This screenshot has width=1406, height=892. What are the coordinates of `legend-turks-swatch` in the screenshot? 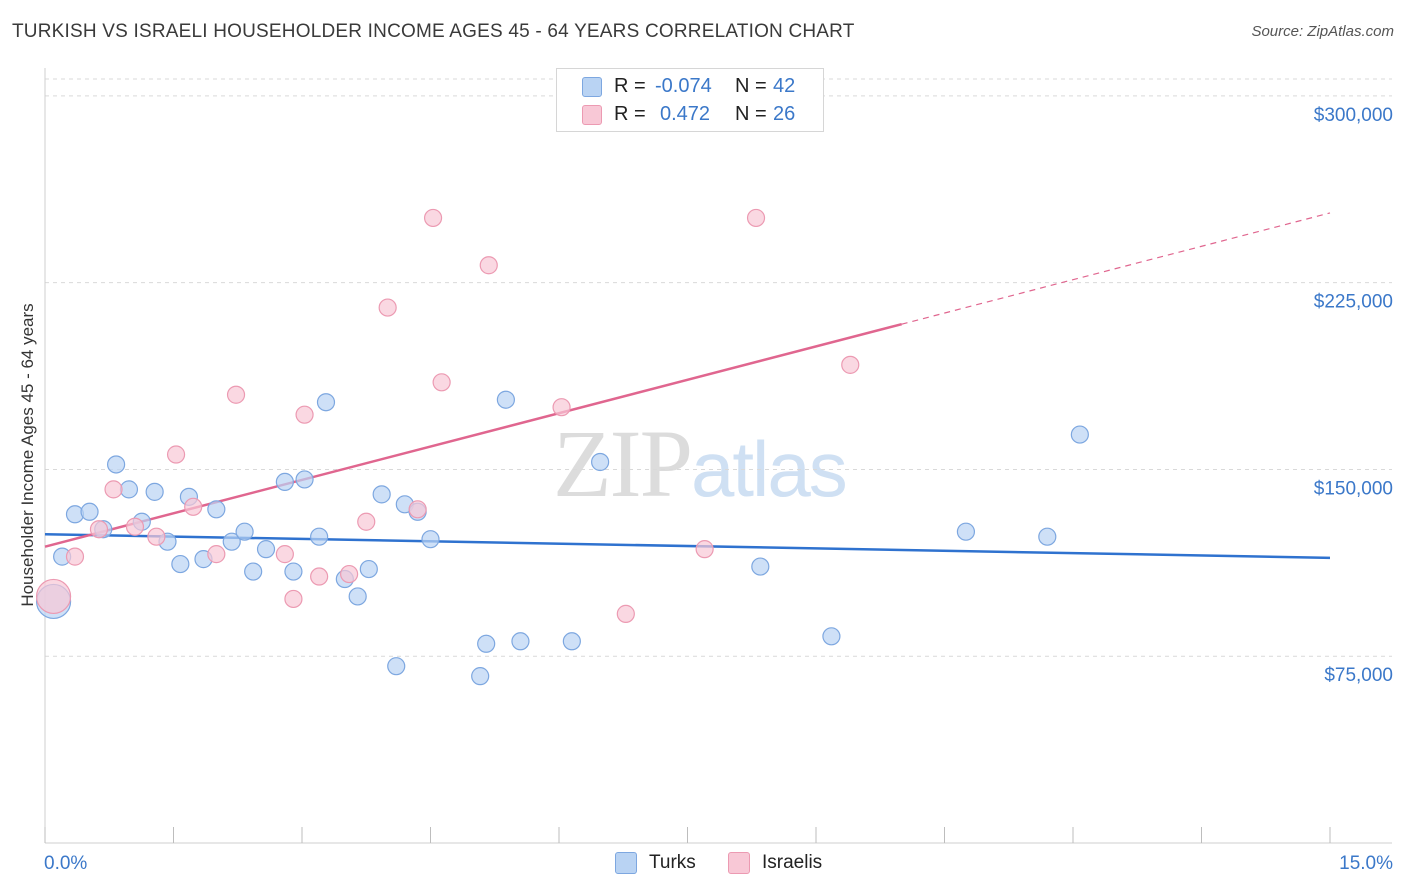 It's located at (626, 863).